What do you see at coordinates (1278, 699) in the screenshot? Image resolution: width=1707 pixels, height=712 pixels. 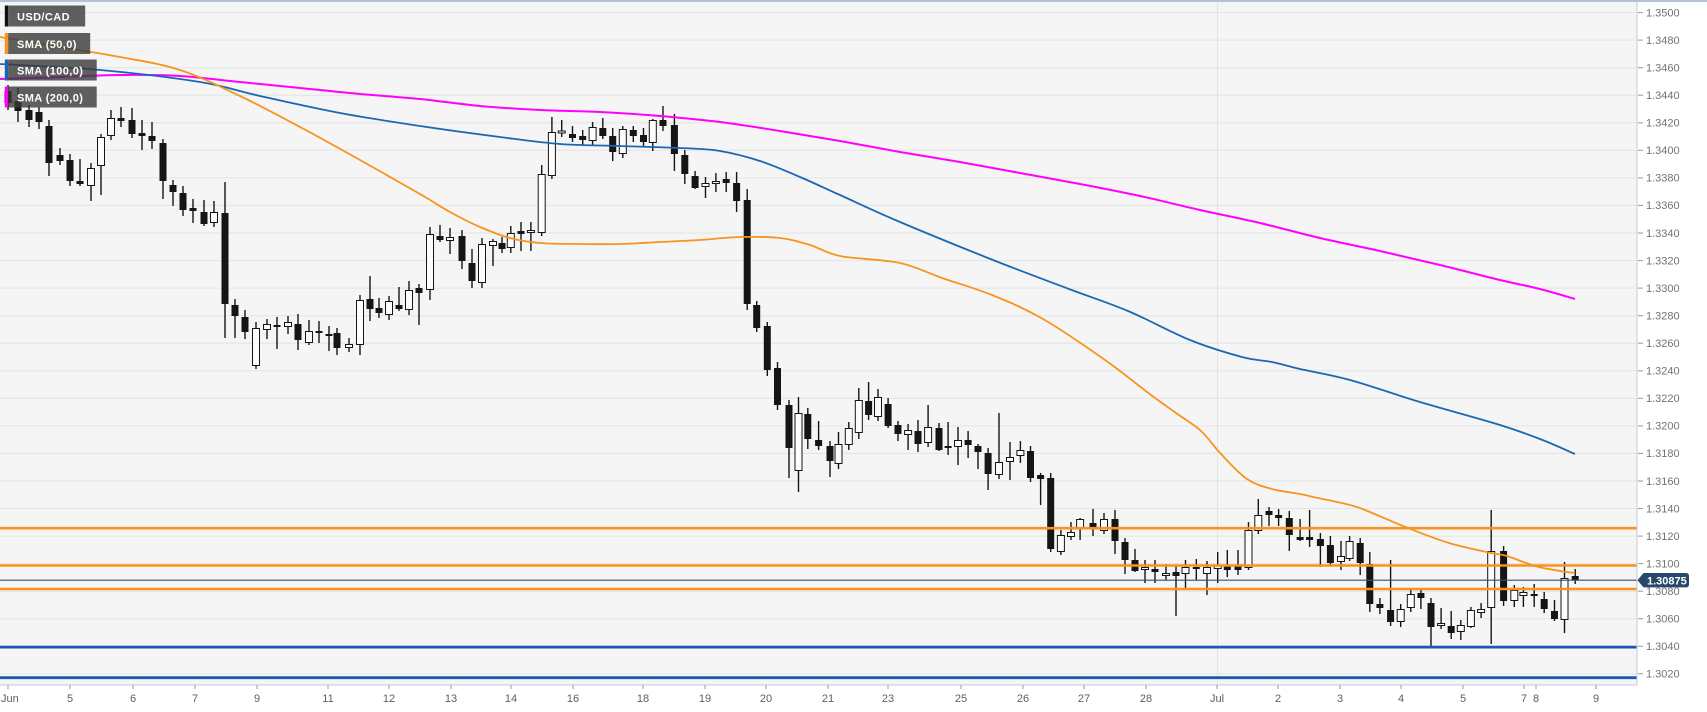 I see `svg-text: 2` at bounding box center [1278, 699].